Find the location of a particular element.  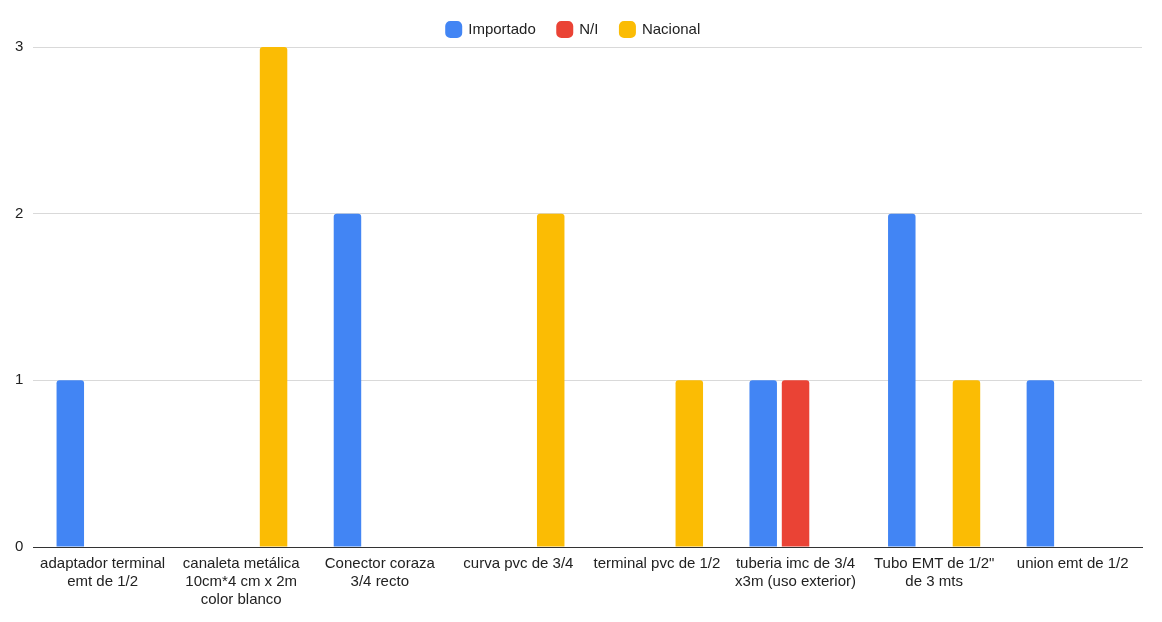

y-tick-label: 1 is located at coordinates (19, 379).